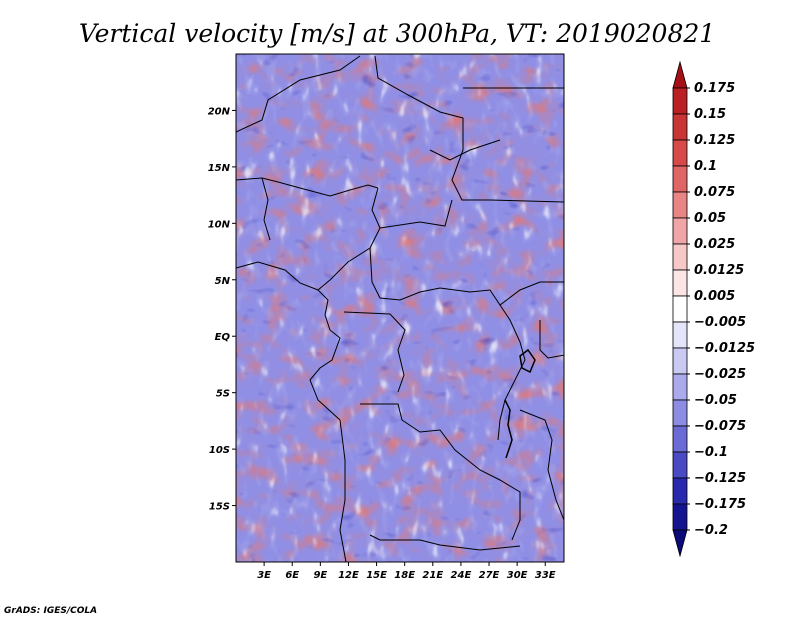 This screenshot has width=800, height=618. Describe the element at coordinates (720, 322) in the screenshot. I see `colorbar-label: −0.005` at that location.